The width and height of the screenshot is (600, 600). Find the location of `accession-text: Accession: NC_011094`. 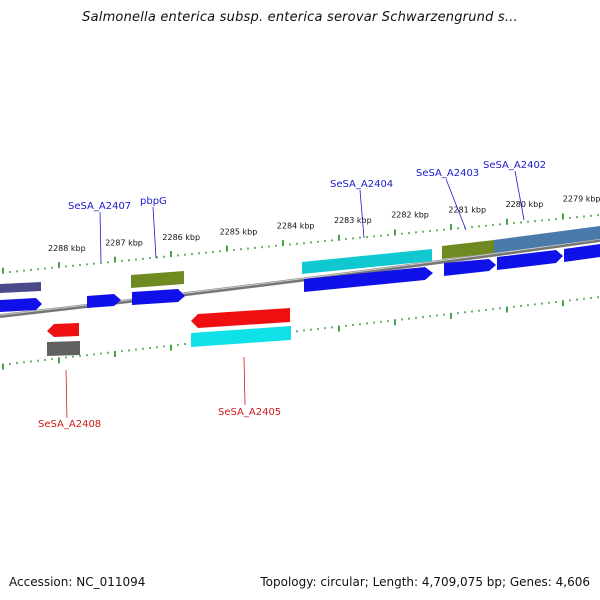

accession-text: Accession: NC_011094 is located at coordinates (77, 582).